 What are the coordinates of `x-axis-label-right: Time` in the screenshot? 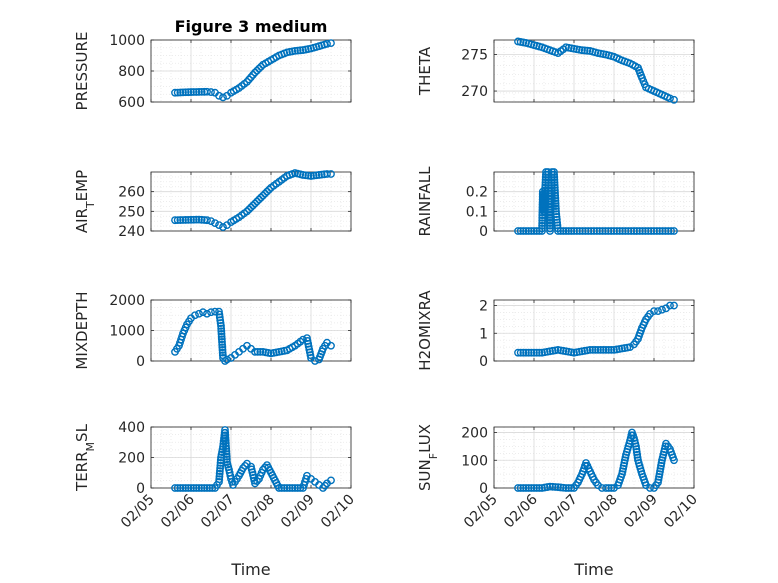 It's located at (593, 569).